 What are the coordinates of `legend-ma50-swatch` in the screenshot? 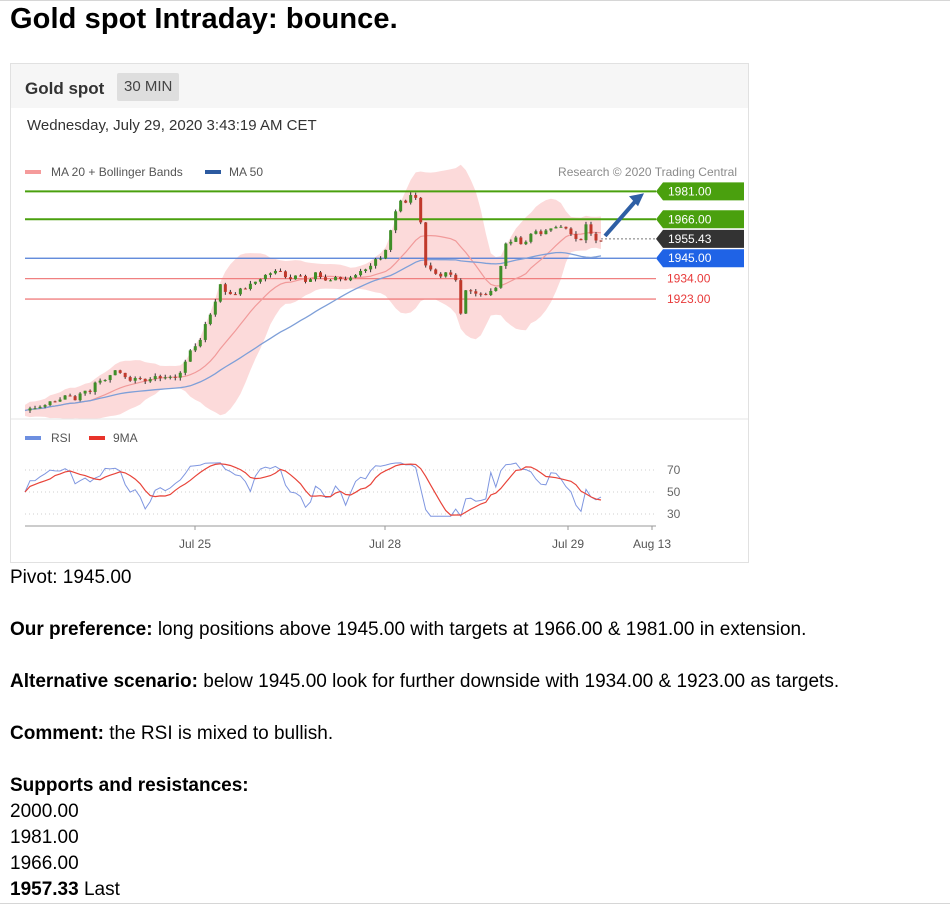 It's located at (213, 172).